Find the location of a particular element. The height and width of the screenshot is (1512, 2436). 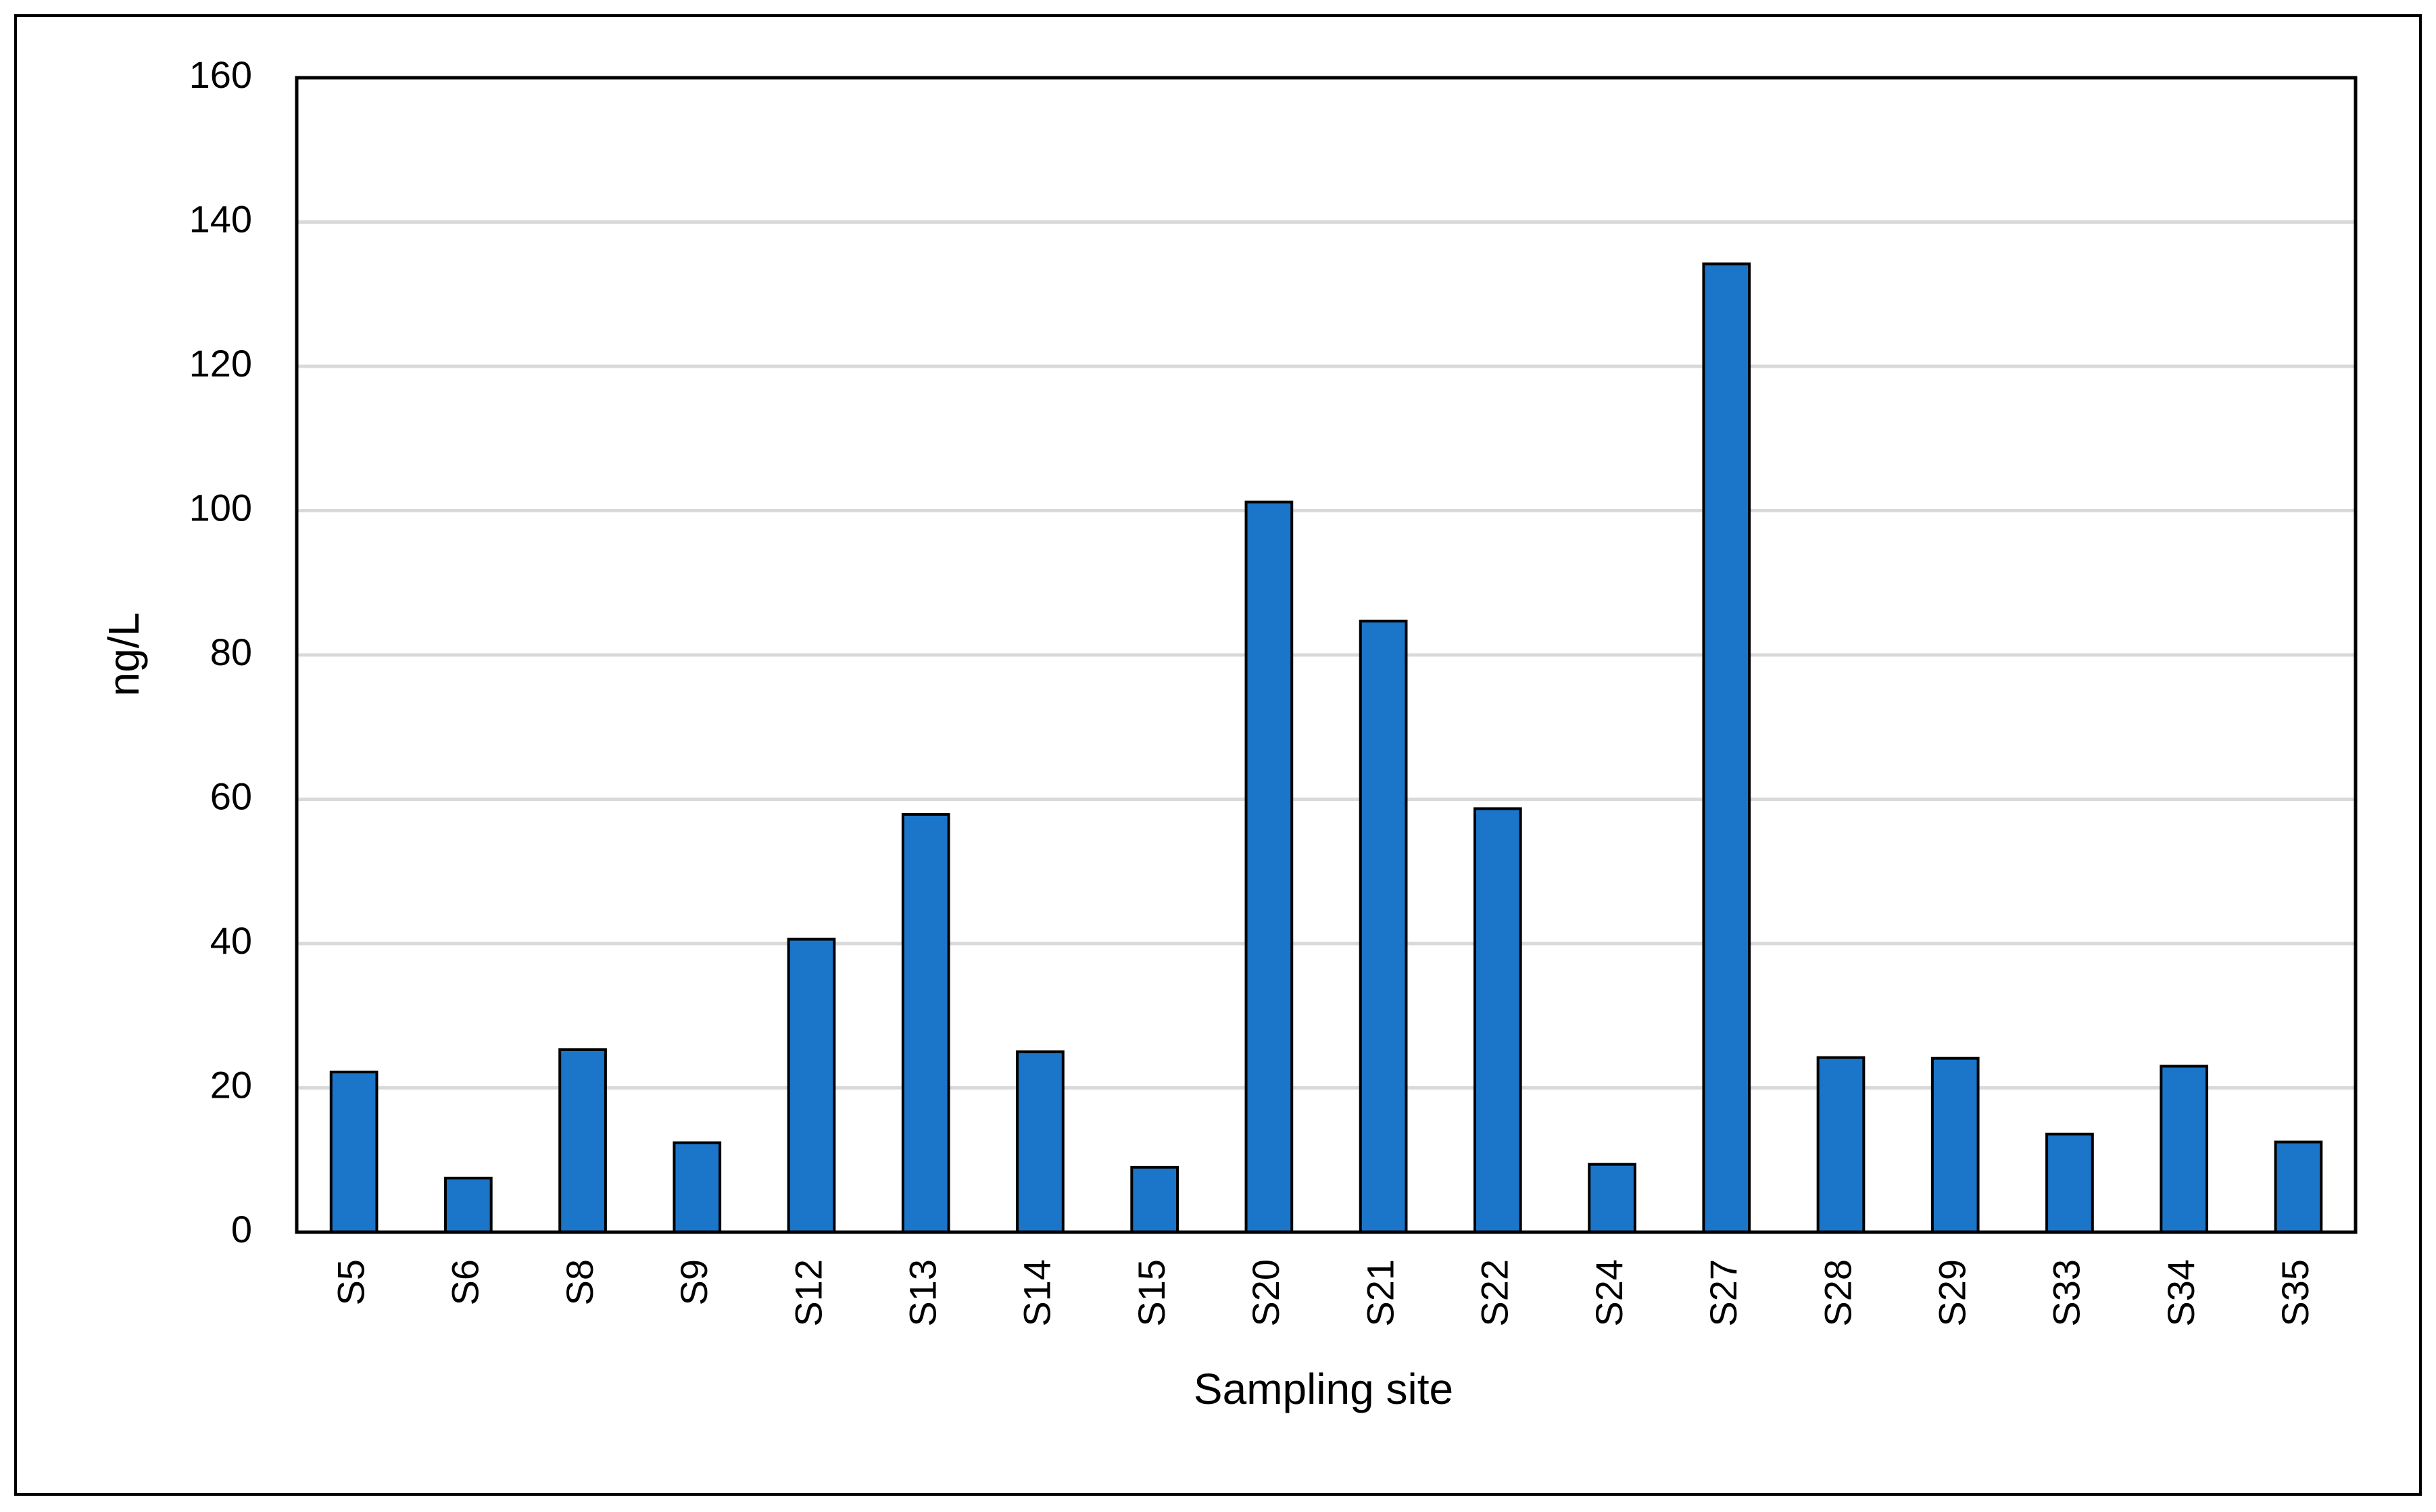

x-tick-label: S14 is located at coordinates (1037, 1293).